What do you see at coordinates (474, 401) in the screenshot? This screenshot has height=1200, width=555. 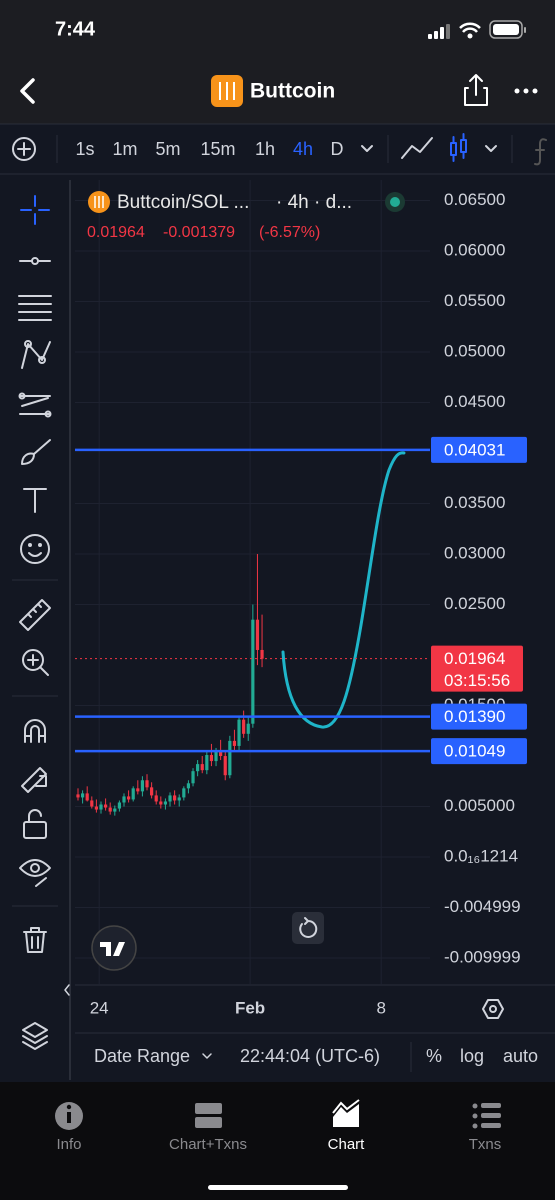 I see `y-tick-label: 0.04500` at bounding box center [474, 401].